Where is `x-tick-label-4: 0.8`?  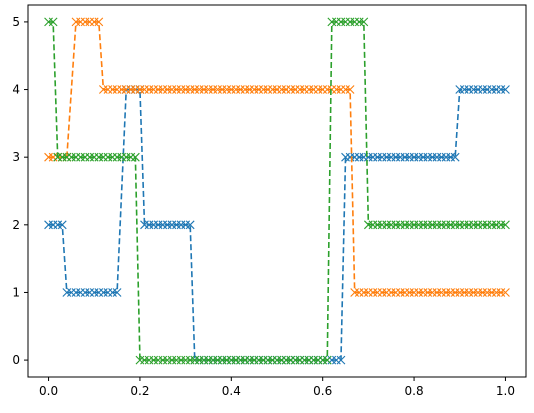
x-tick-label-4: 0.8 is located at coordinates (414, 391).